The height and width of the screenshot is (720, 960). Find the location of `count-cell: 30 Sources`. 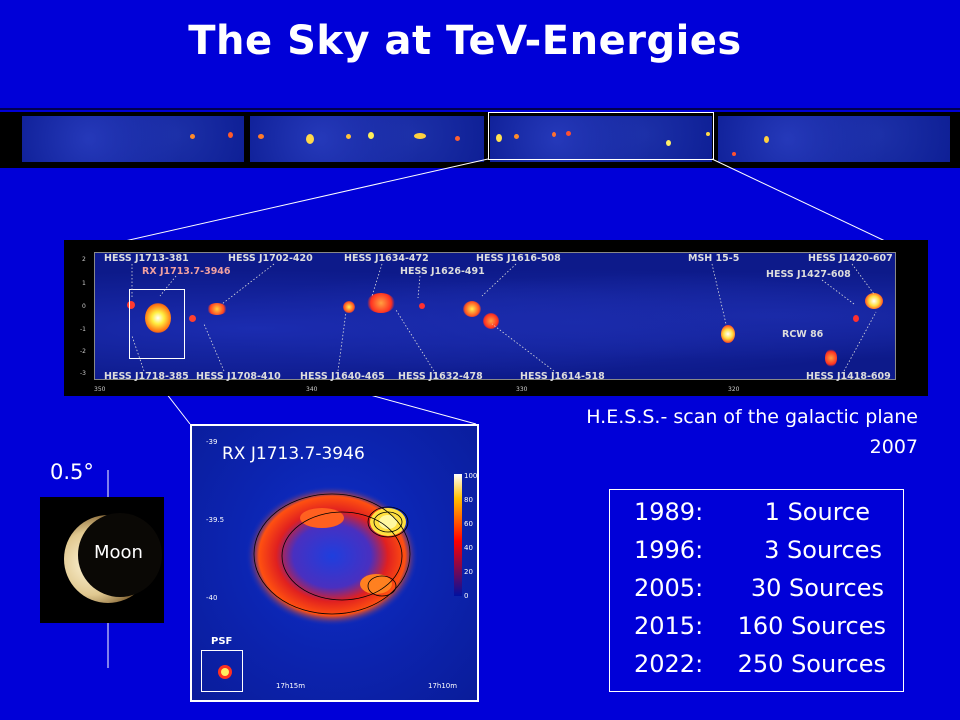

count-cell: 30 Sources is located at coordinates (817, 588).